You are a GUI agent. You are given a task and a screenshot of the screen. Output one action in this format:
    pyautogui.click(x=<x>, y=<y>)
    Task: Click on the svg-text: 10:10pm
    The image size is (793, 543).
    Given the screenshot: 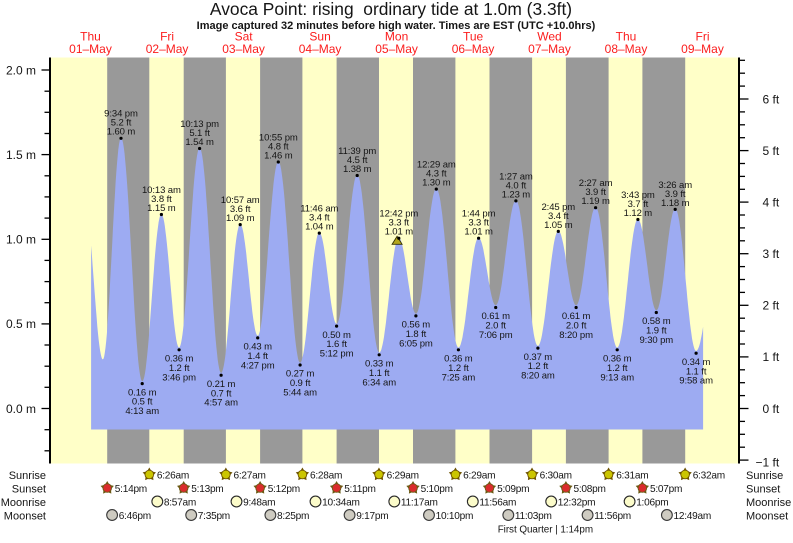 What is the action you would take?
    pyautogui.click(x=455, y=516)
    